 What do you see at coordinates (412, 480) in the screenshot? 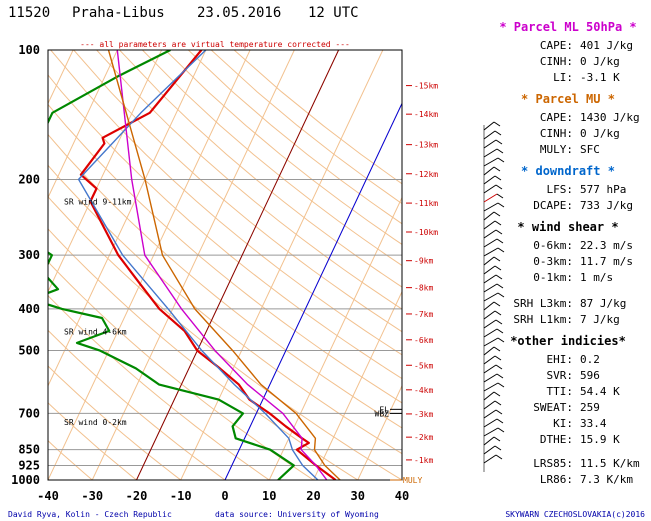
I see `level-label: MULY` at bounding box center [412, 480].